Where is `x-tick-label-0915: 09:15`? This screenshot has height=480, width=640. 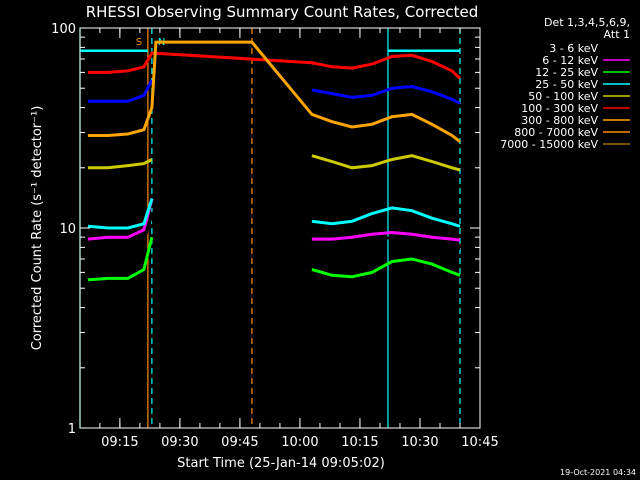 x-tick-label-0915: 09:15 is located at coordinates (119, 442).